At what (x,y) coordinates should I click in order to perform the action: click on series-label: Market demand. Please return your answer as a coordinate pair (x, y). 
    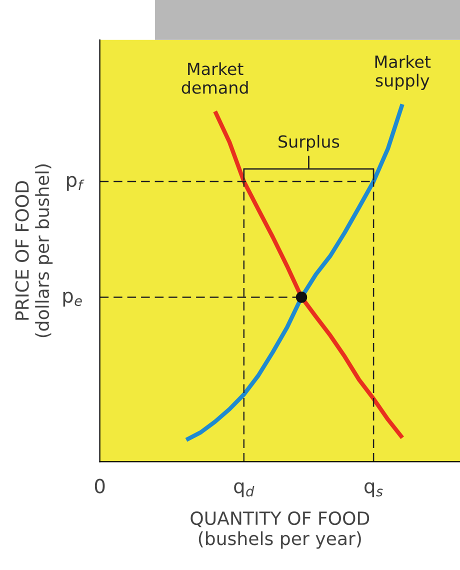
    Looking at the image, I should click on (215, 78).